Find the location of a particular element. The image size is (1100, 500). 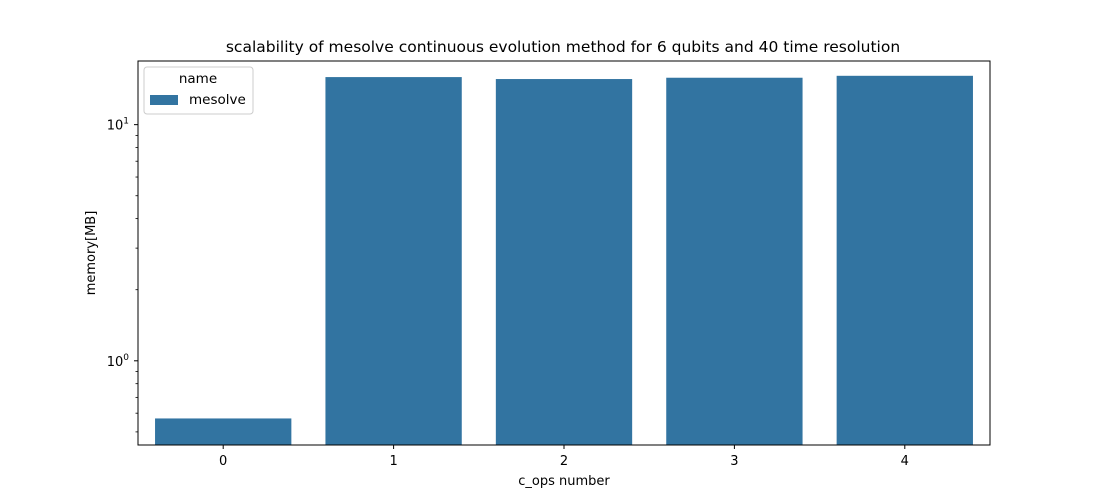

legend-title: name is located at coordinates (198, 79).